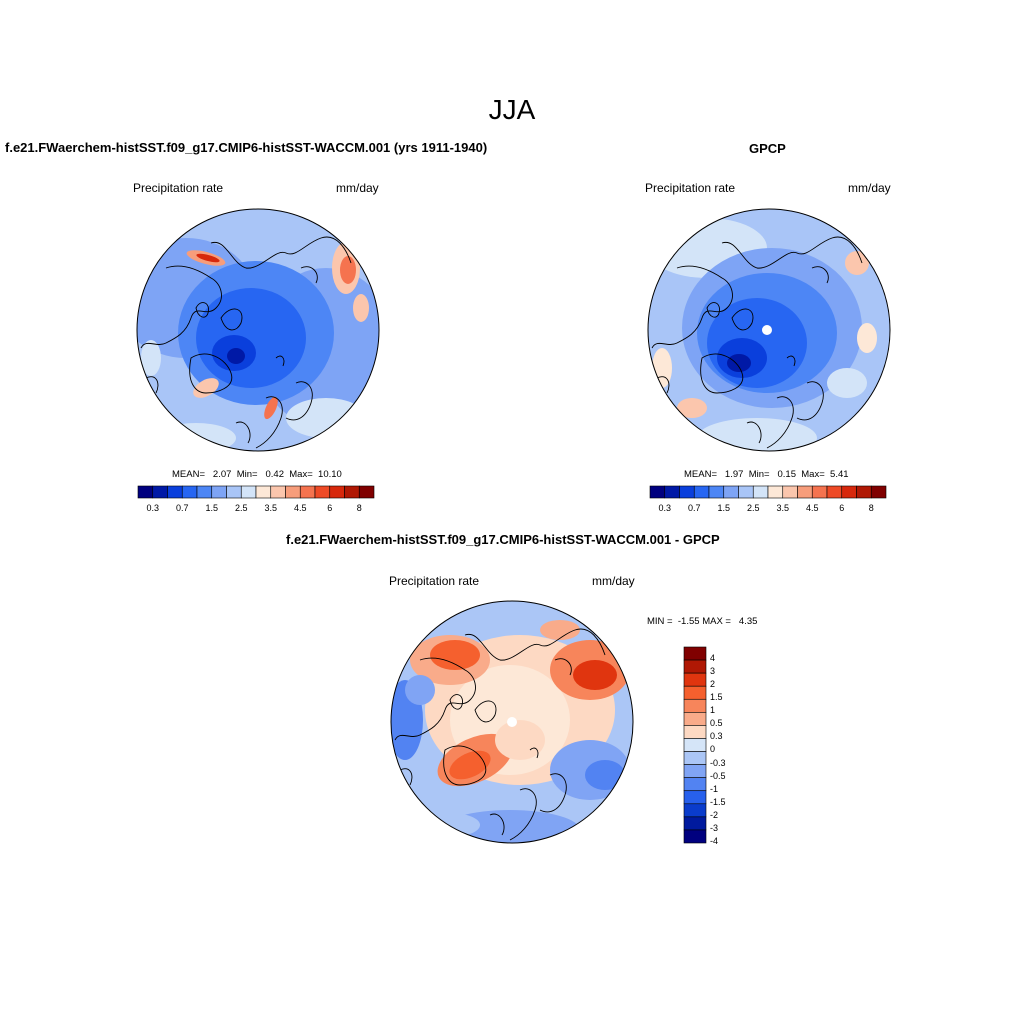 Image resolution: width=1024 pixels, height=1024 pixels. Describe the element at coordinates (716, 723) in the screenshot. I see `diff-colorbar-tick-label: 0.5` at that location.